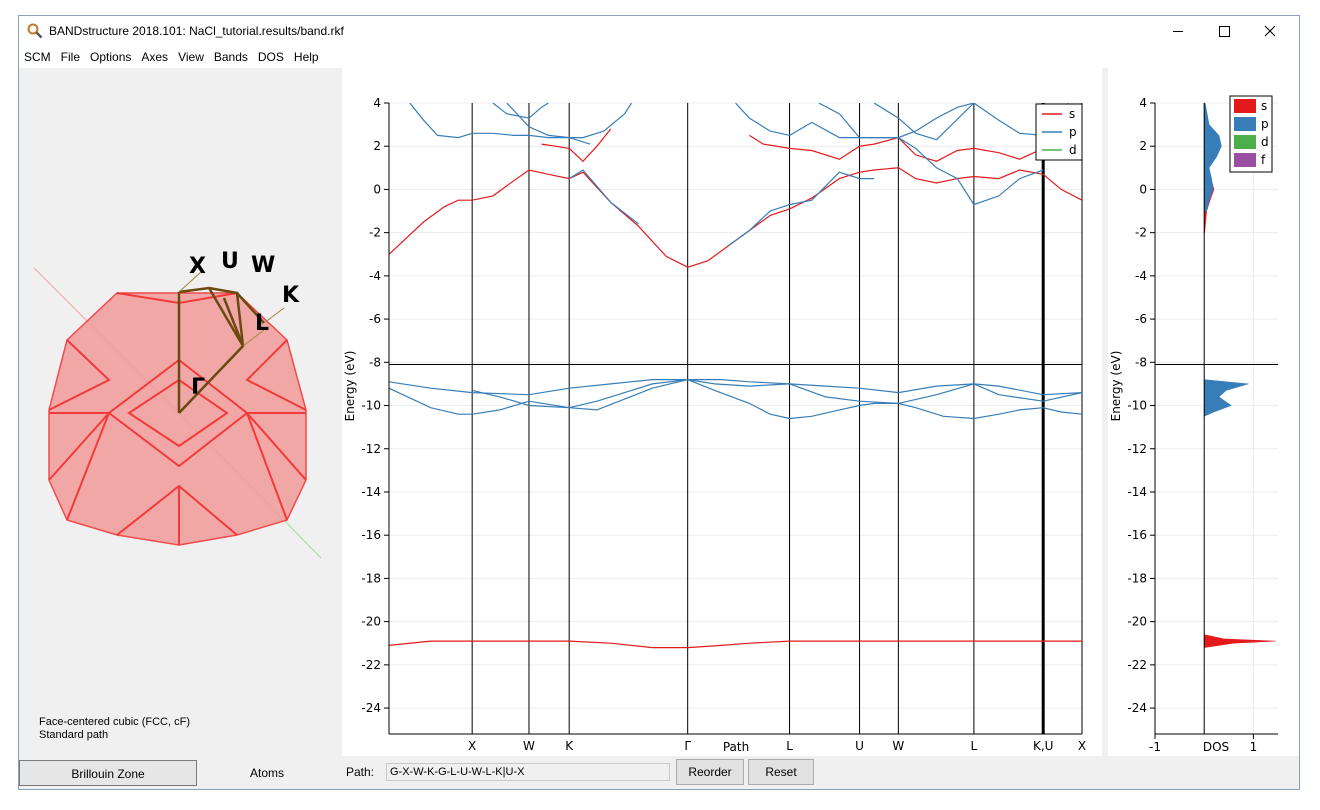 The width and height of the screenshot is (1320, 810). Describe the element at coordinates (197, 266) in the screenshot. I see `point-label-x: X` at that location.